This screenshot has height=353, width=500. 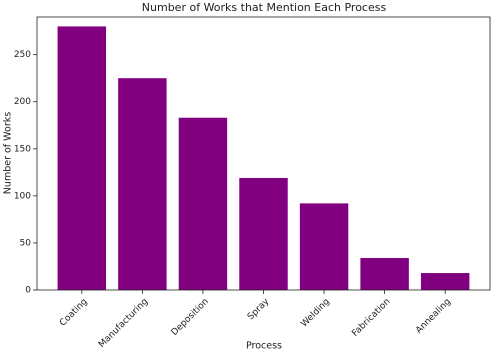 I want to click on y-axis-label: Number of Works, so click(x=8, y=153).